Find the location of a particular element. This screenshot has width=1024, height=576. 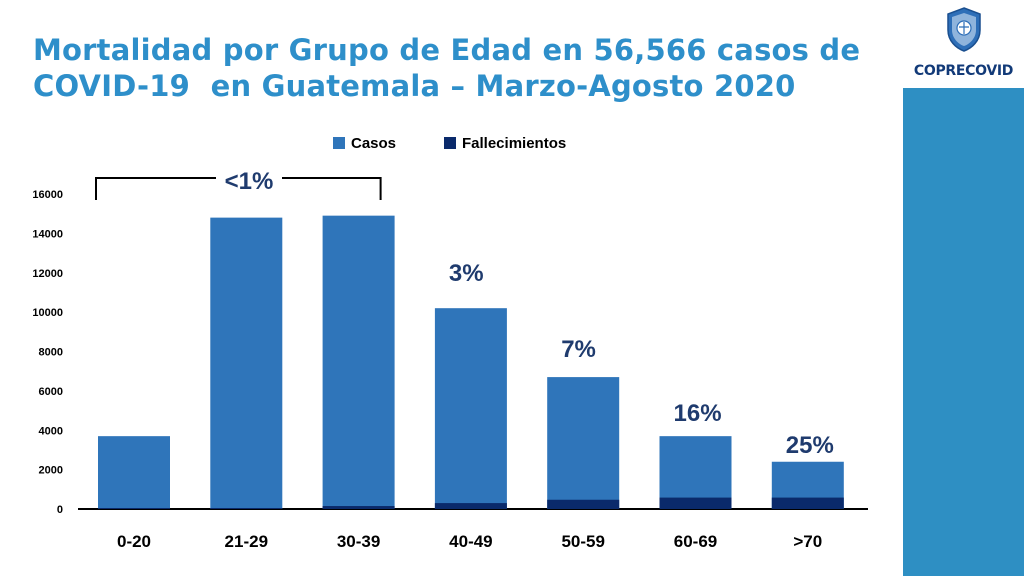

y-tick-label: 16000 is located at coordinates (47, 195).